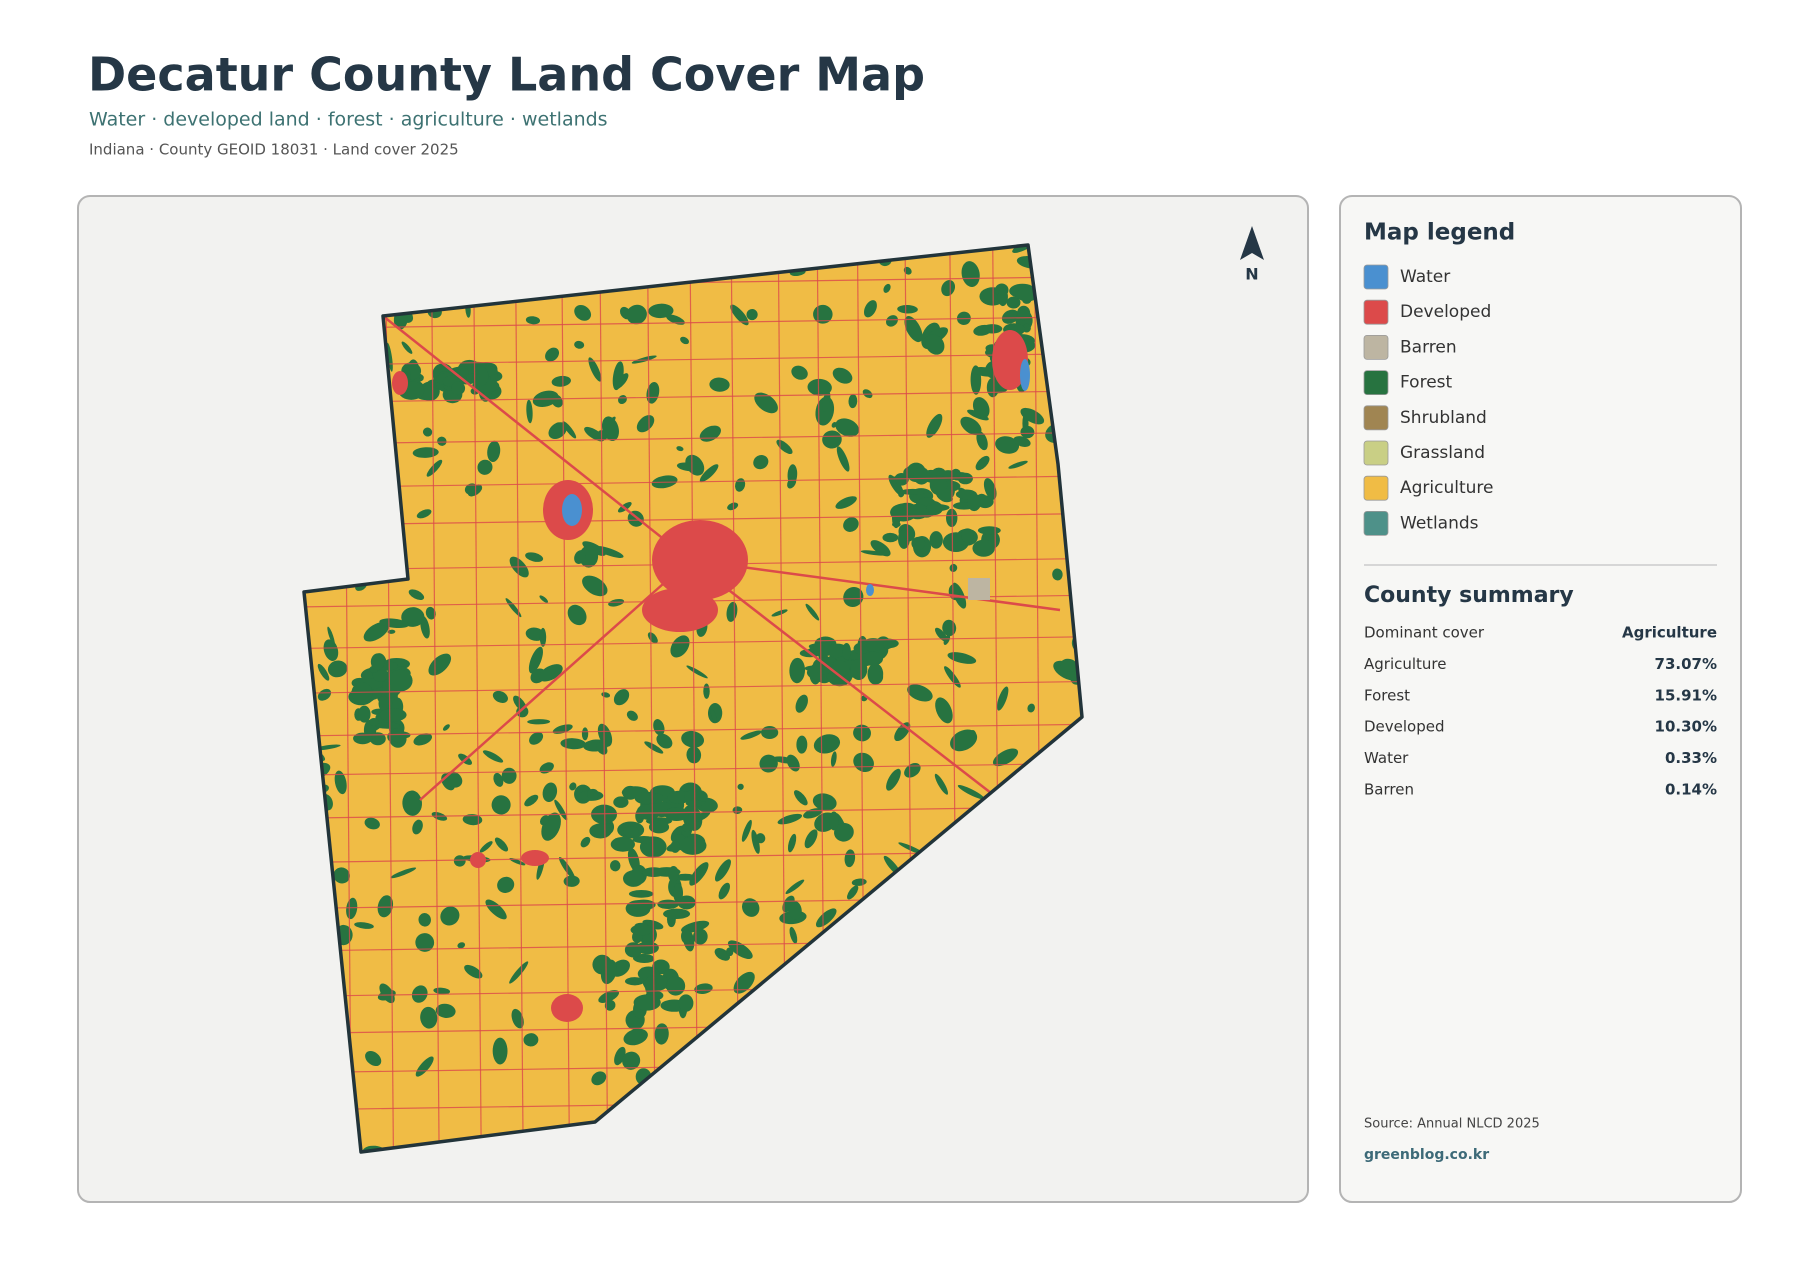 Image resolution: width=1800 pixels, height=1273 pixels. Describe the element at coordinates (1389, 790) in the screenshot. I see `summary-label: Barren` at that location.